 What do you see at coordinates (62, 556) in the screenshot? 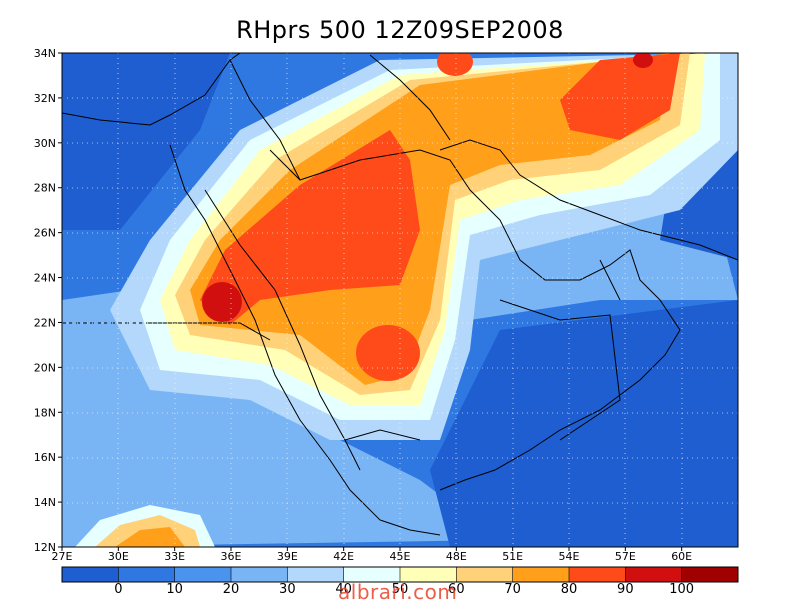
I see `lon-tick-label: 27E` at bounding box center [62, 556].